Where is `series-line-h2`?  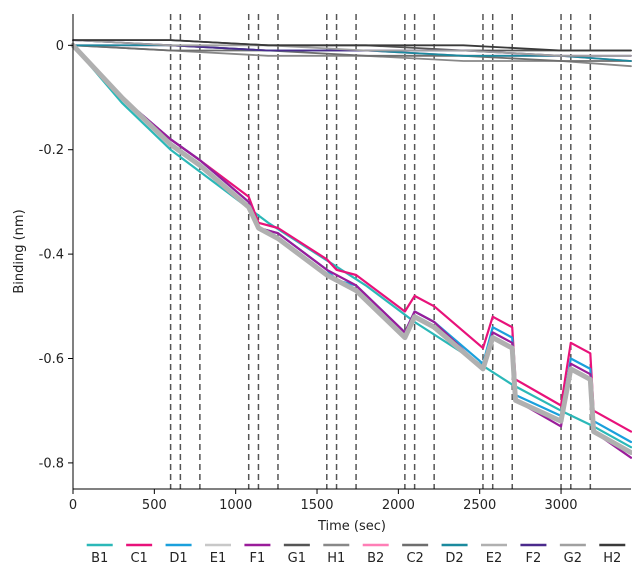 series-line-h2 is located at coordinates (352, 45).